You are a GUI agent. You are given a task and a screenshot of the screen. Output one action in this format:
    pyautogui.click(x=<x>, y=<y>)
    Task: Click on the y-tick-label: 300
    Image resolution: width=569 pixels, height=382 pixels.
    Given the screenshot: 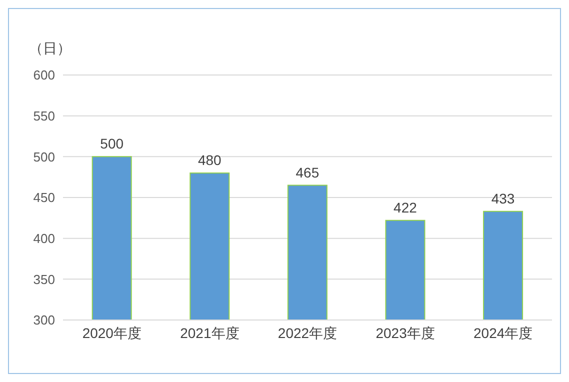 What is the action you would take?
    pyautogui.click(x=44, y=320)
    